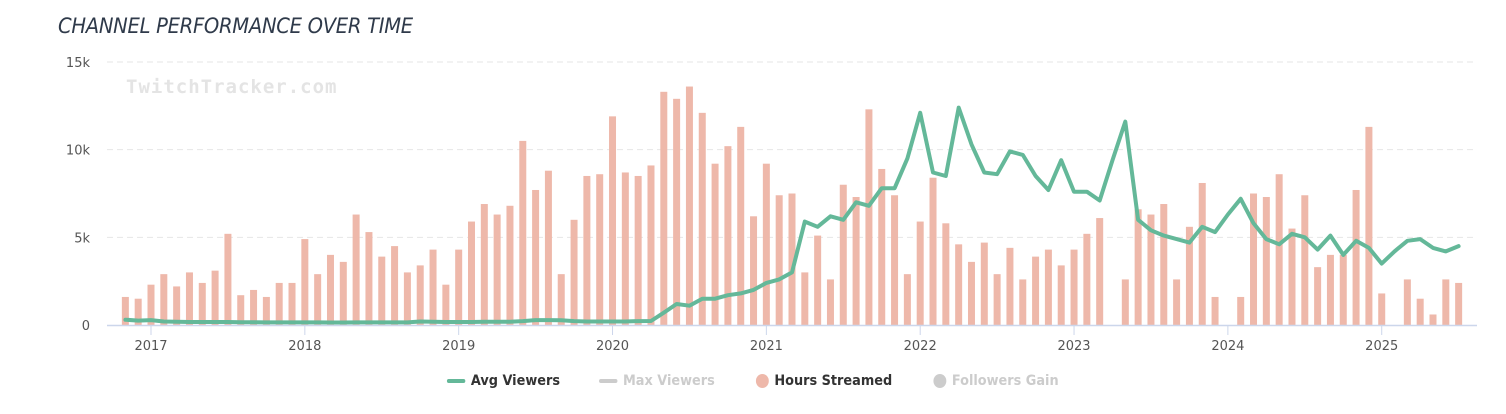 This screenshot has width=1506, height=414. Describe the element at coordinates (824, 381) in the screenshot. I see `legend-item-hours-streamed: Hours Streamed` at that location.